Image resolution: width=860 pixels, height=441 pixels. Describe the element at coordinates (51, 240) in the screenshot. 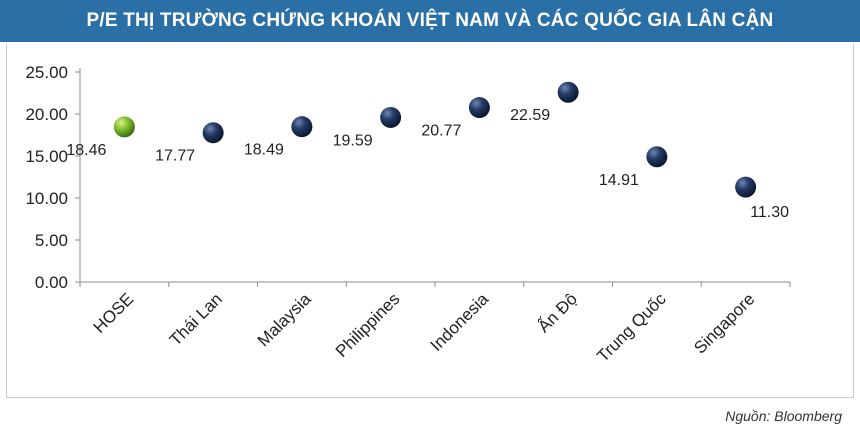

I see `y-tick-label: 5.00` at that location.